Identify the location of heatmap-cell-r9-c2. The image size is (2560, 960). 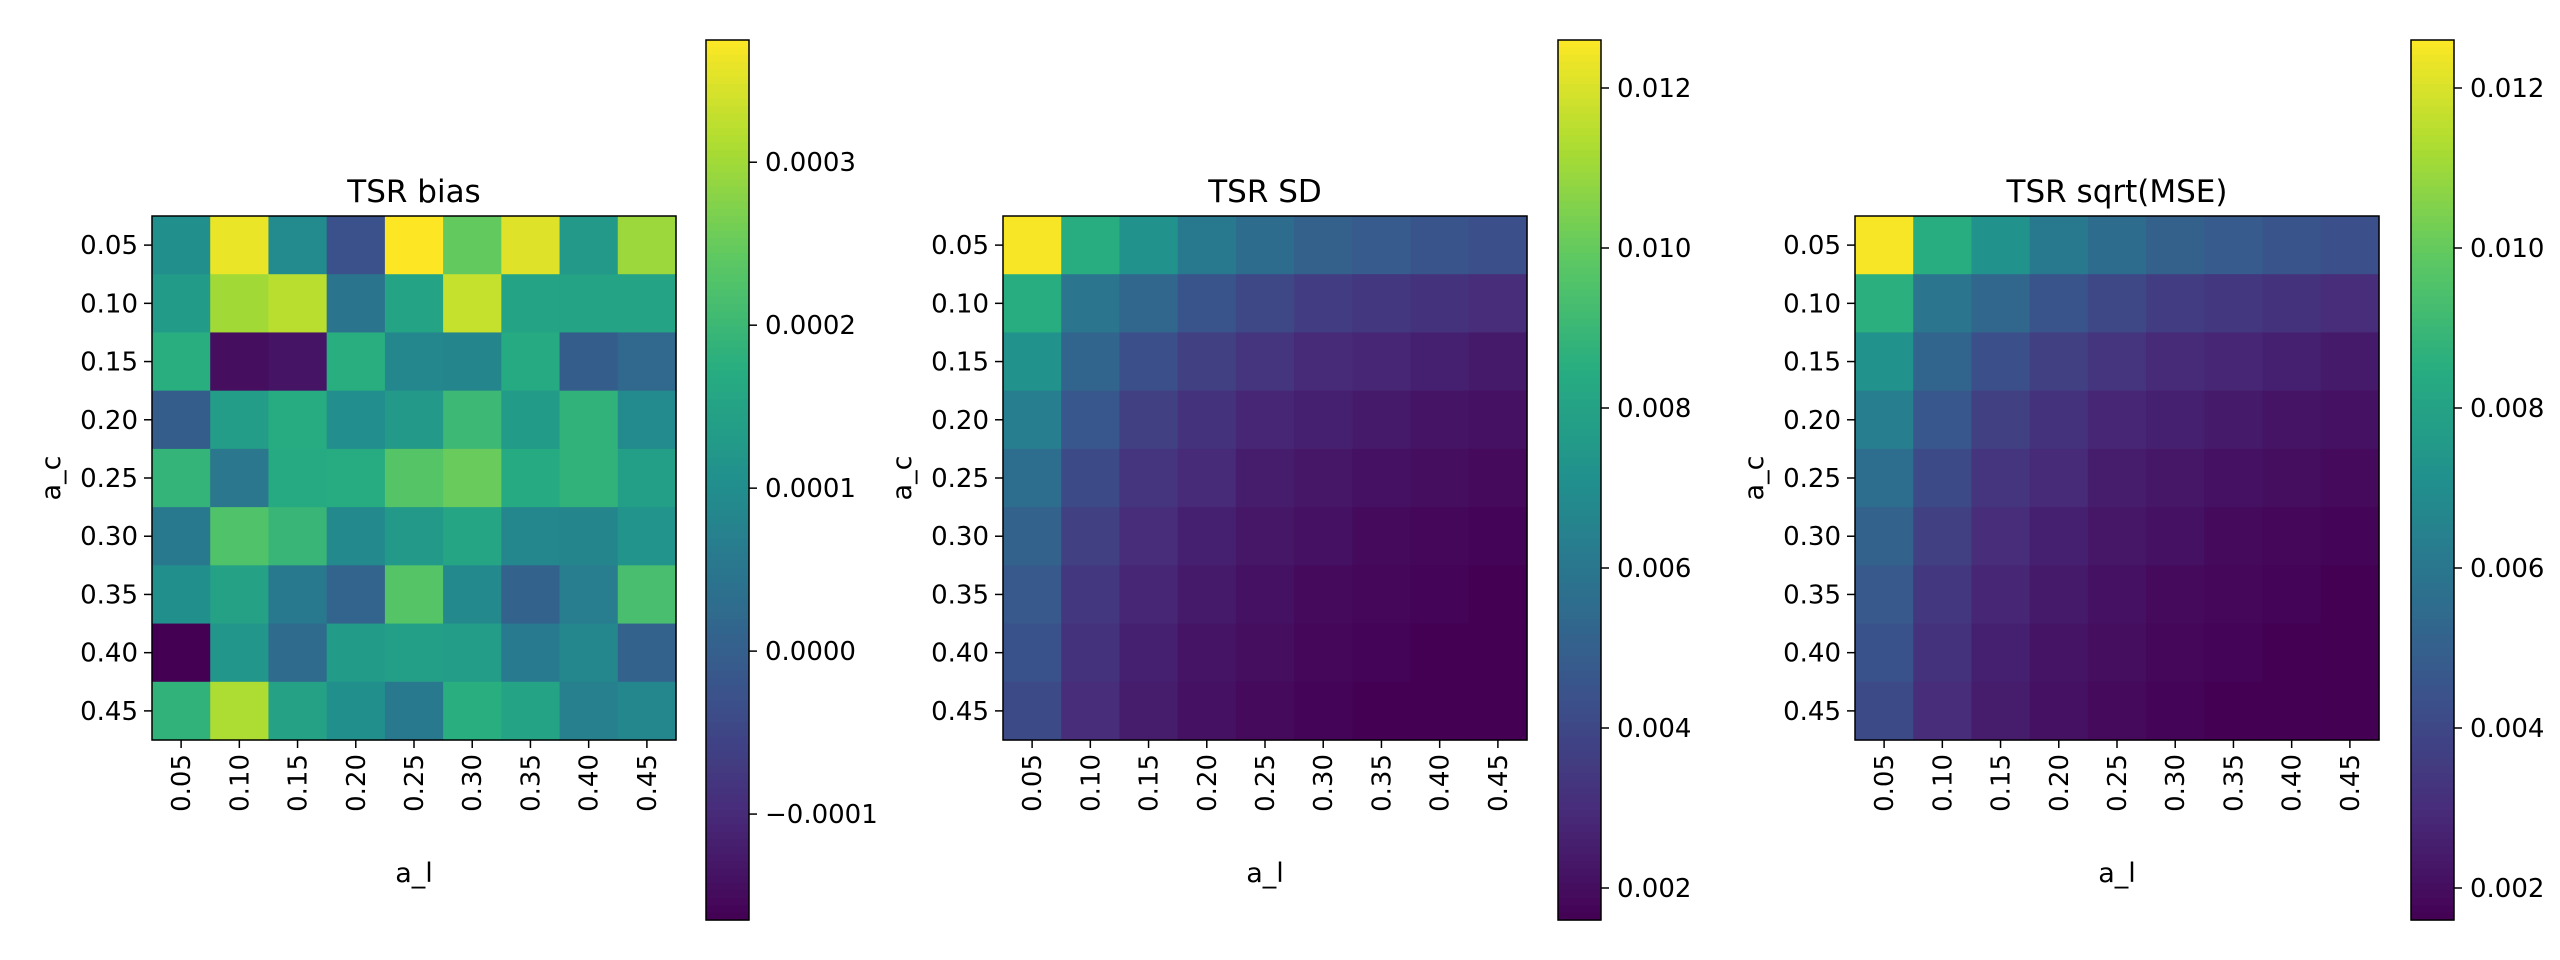
(1091, 711).